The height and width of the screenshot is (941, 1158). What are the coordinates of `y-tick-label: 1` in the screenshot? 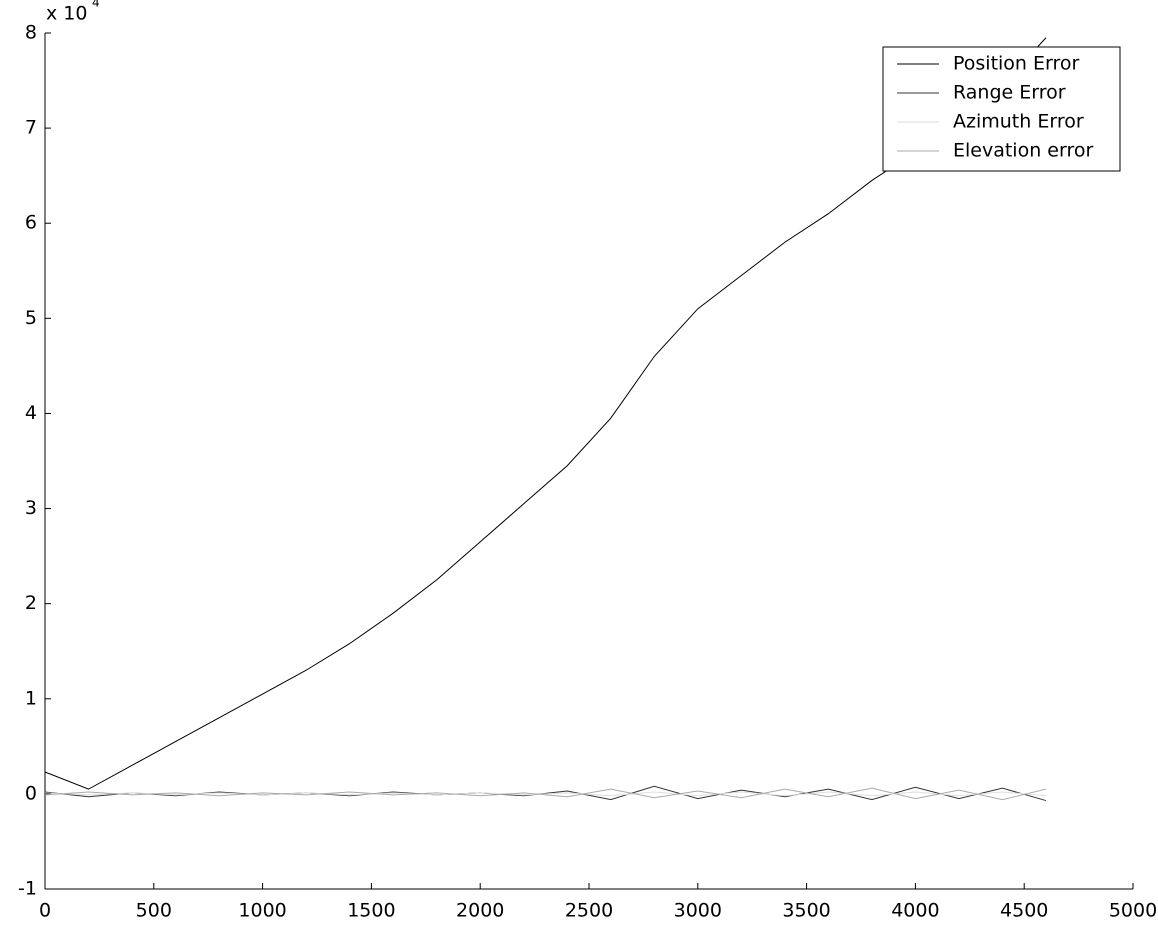 It's located at (31, 698).